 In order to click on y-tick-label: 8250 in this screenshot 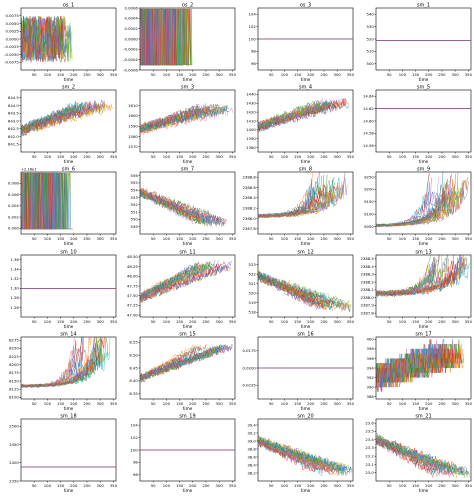, I will do `click(14, 348)`.